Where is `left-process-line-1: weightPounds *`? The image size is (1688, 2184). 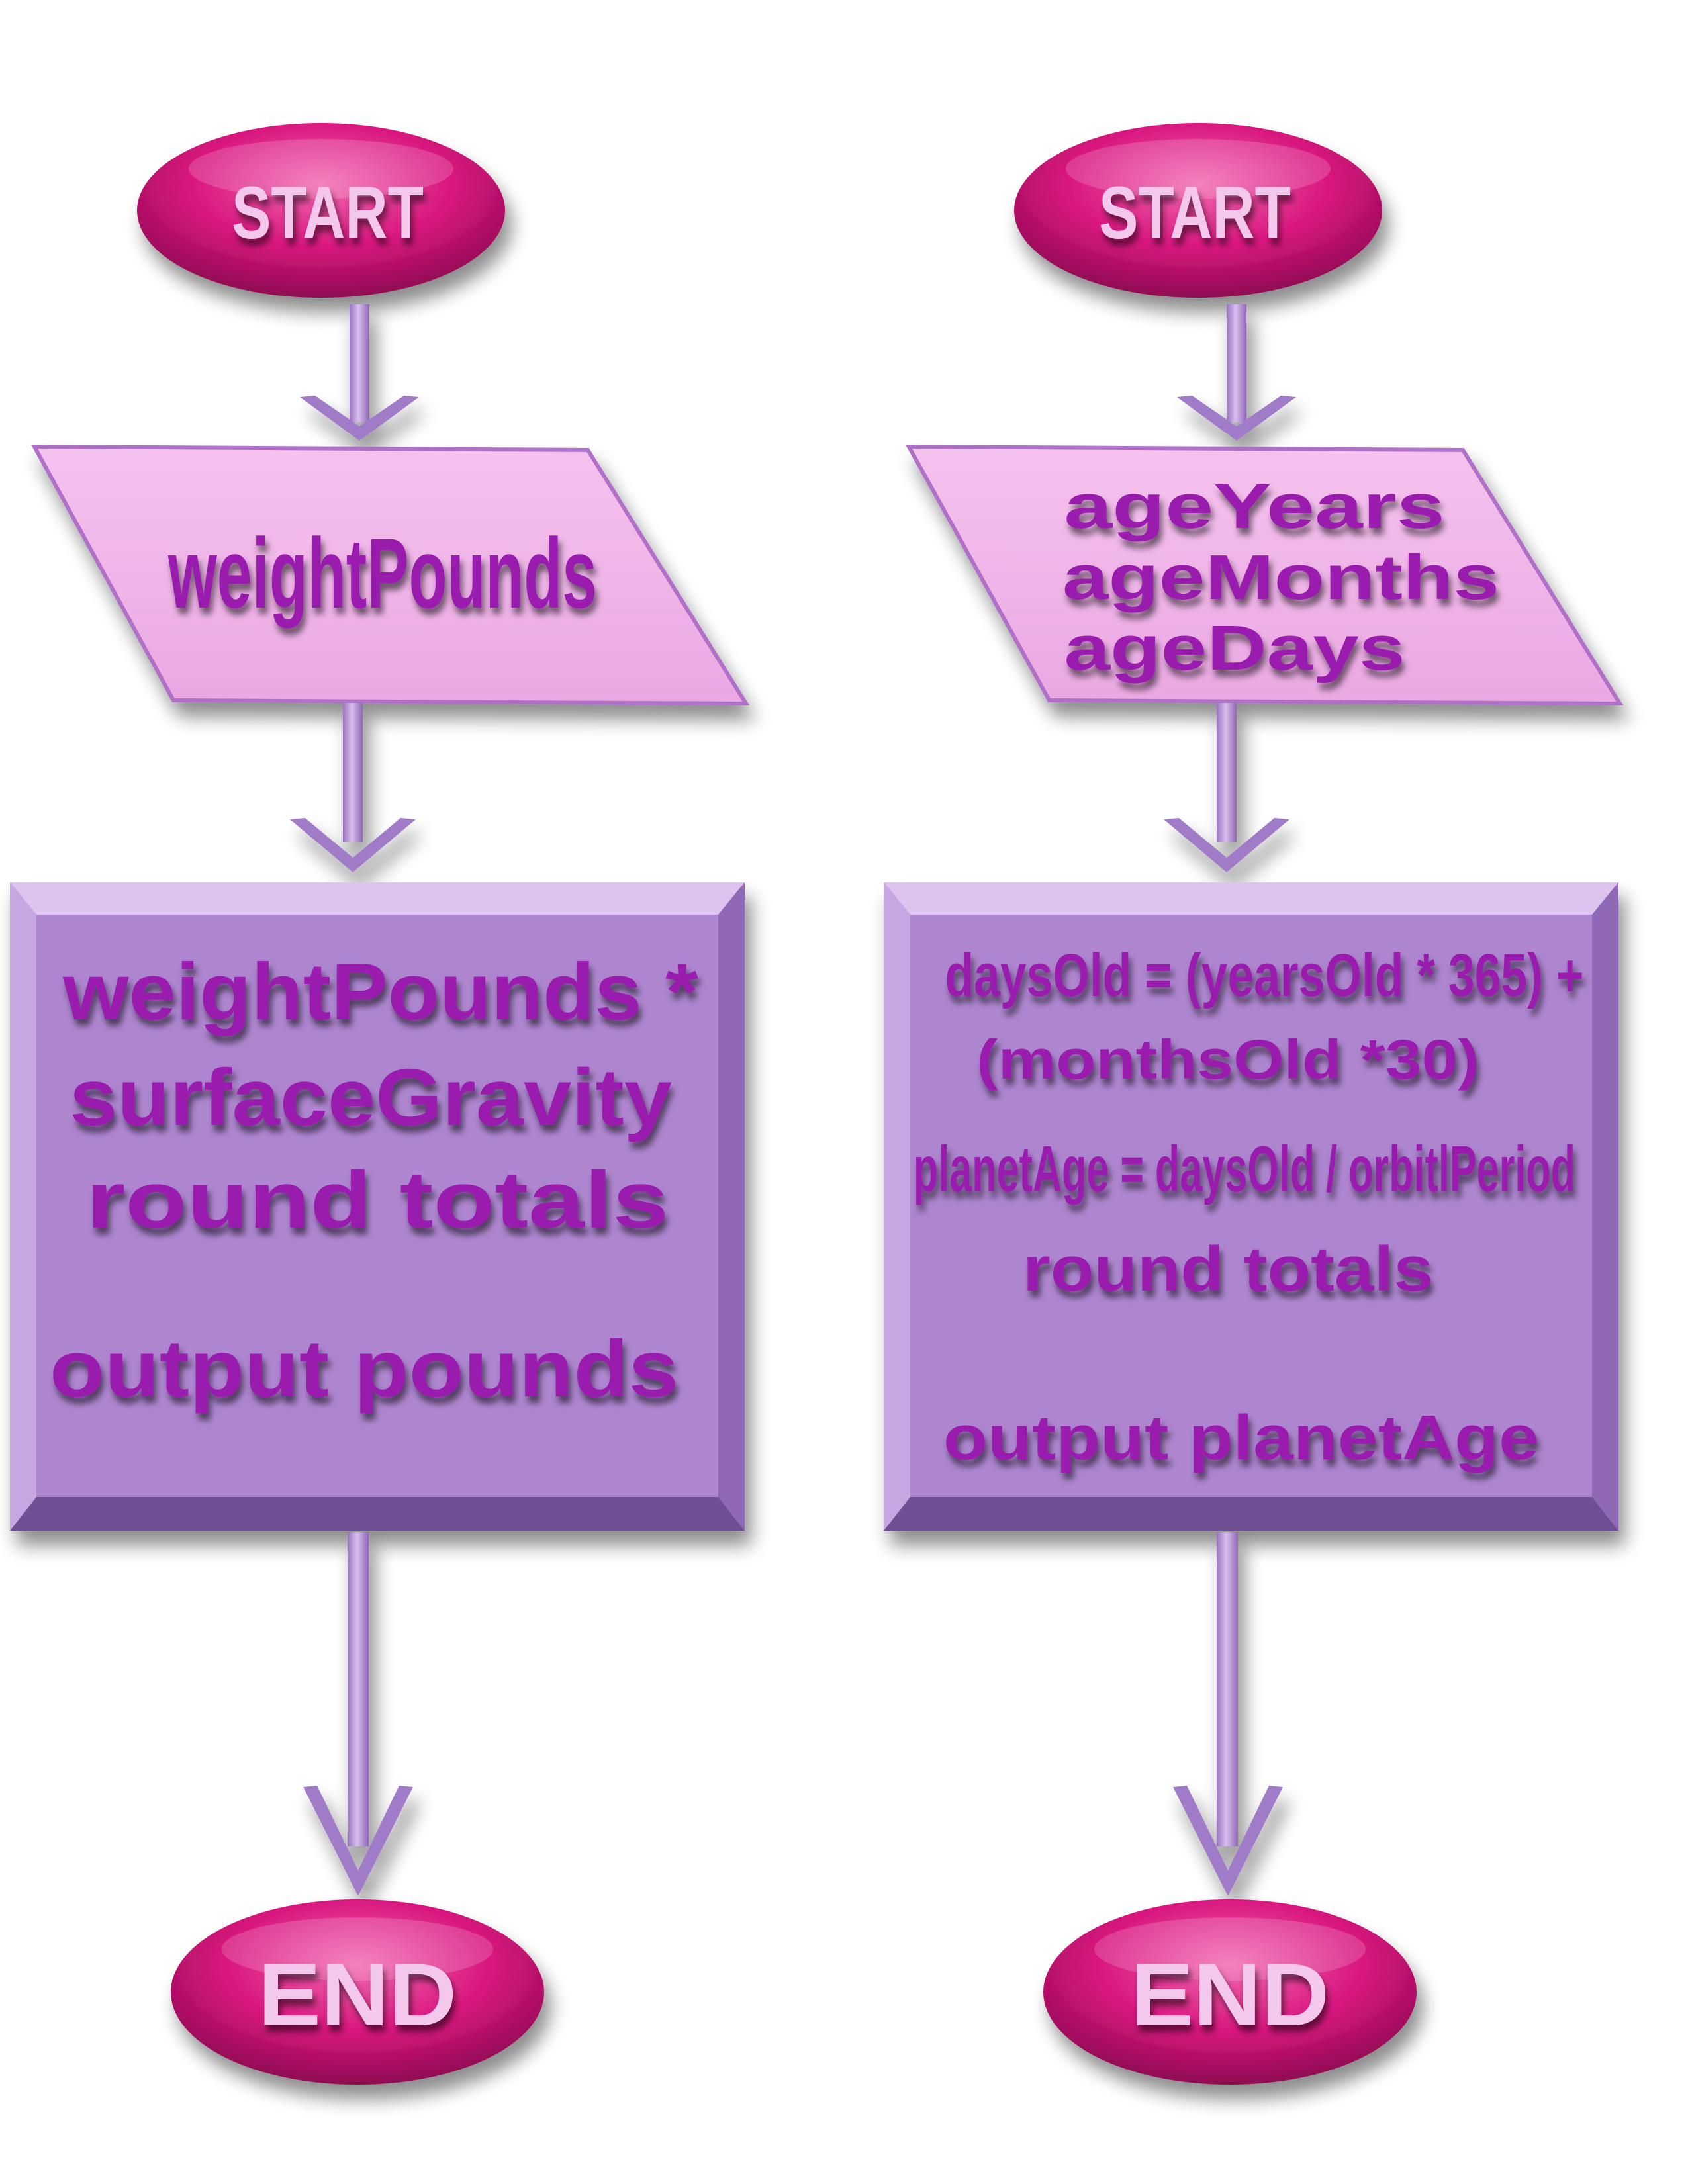
left-process-line-1: weightPounds * is located at coordinates (380, 991).